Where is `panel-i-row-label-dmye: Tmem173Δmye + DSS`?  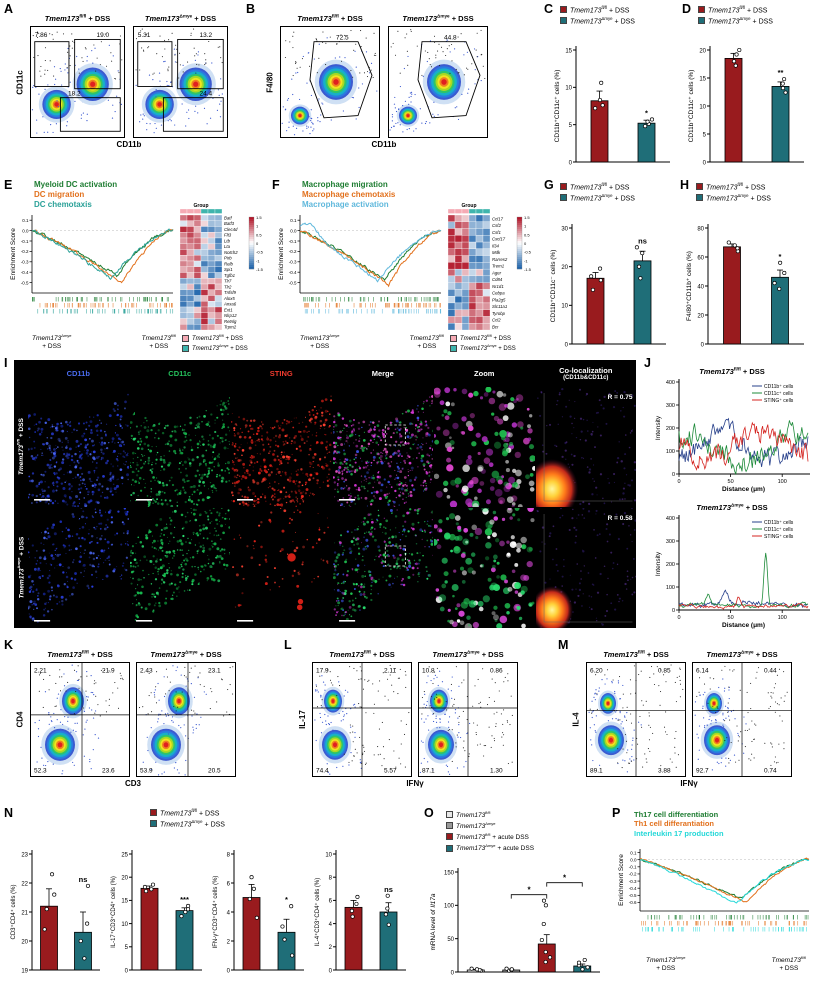
panel-i-row-label-dmye: Tmem173Δmye + DSS is located at coordinates (20, 568).